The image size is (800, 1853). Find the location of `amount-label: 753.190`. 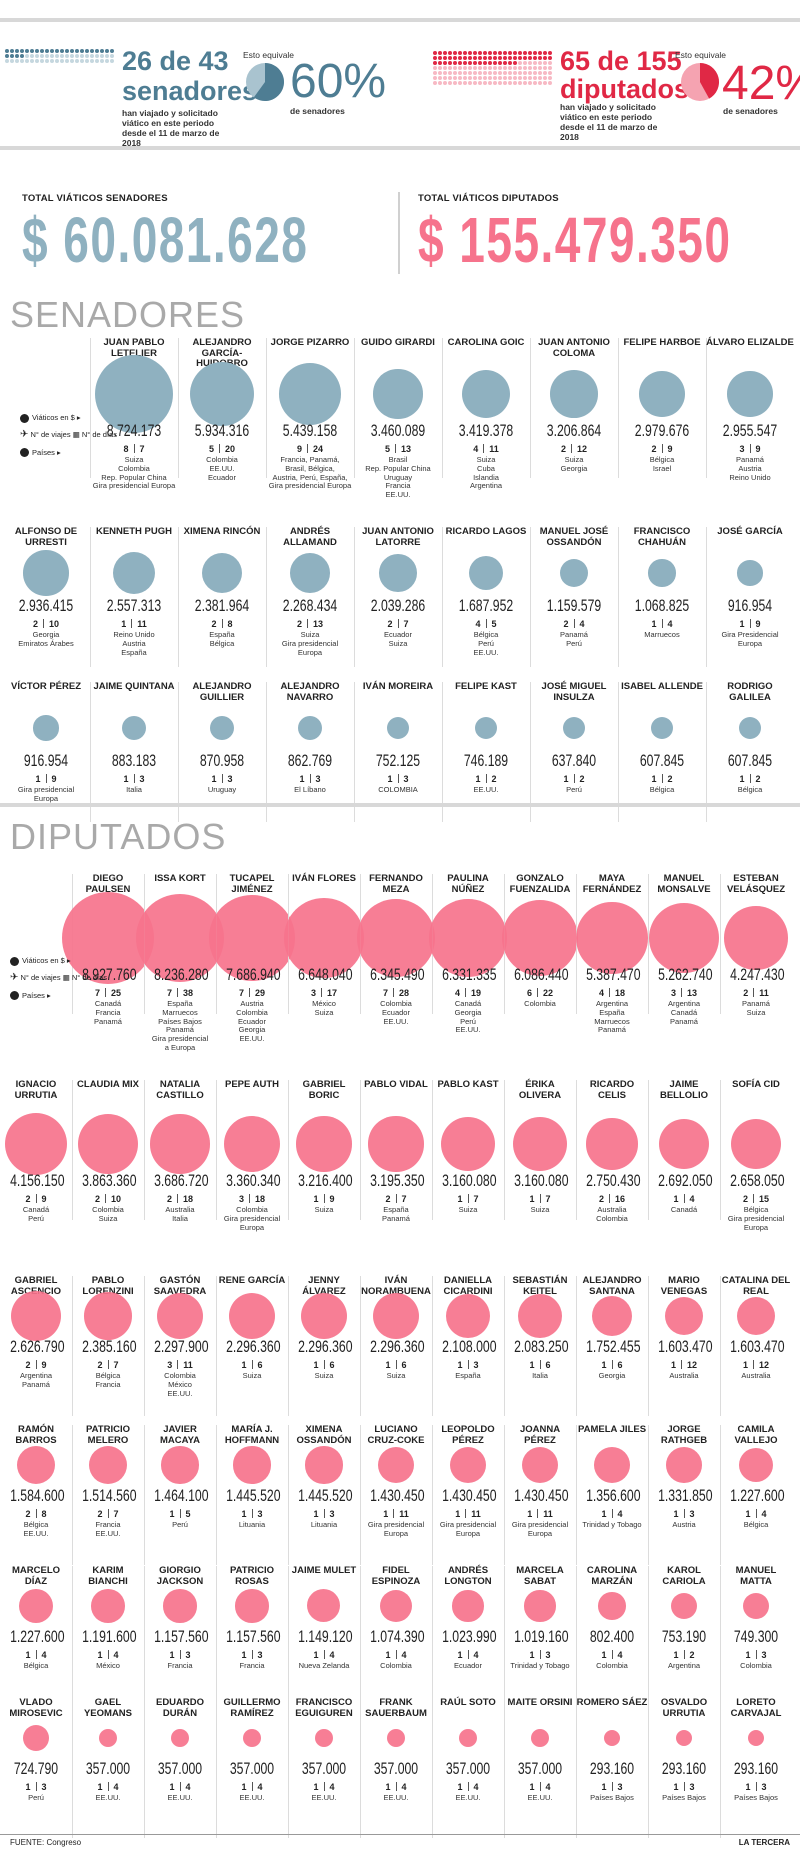

amount-label: 753.190 is located at coordinates (684, 1636).